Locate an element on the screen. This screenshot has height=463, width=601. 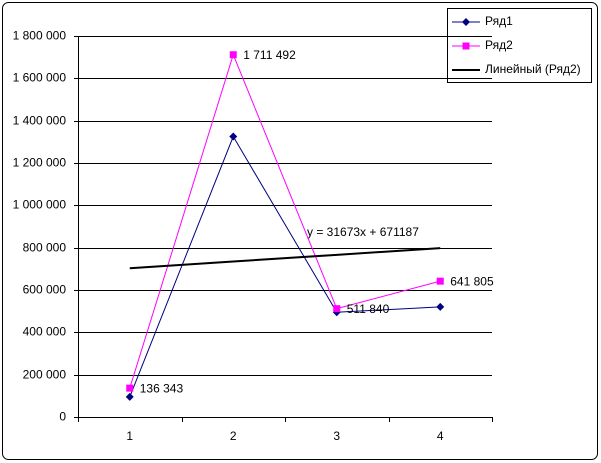
trend-equation: y = 31673x + 671187 is located at coordinates (363, 232).